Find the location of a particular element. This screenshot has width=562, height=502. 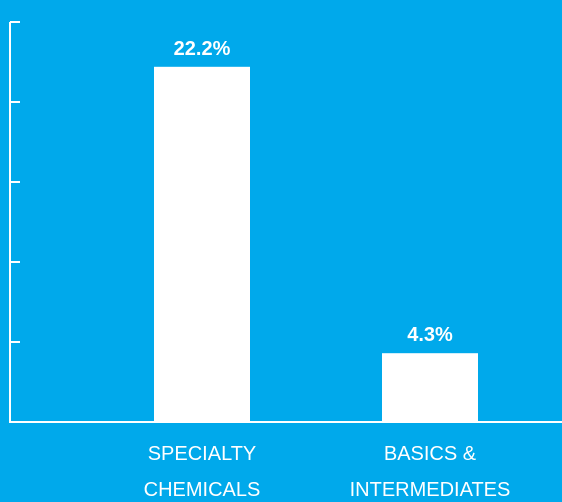

category-label-1-line-0: BASICS & is located at coordinates (430, 454).